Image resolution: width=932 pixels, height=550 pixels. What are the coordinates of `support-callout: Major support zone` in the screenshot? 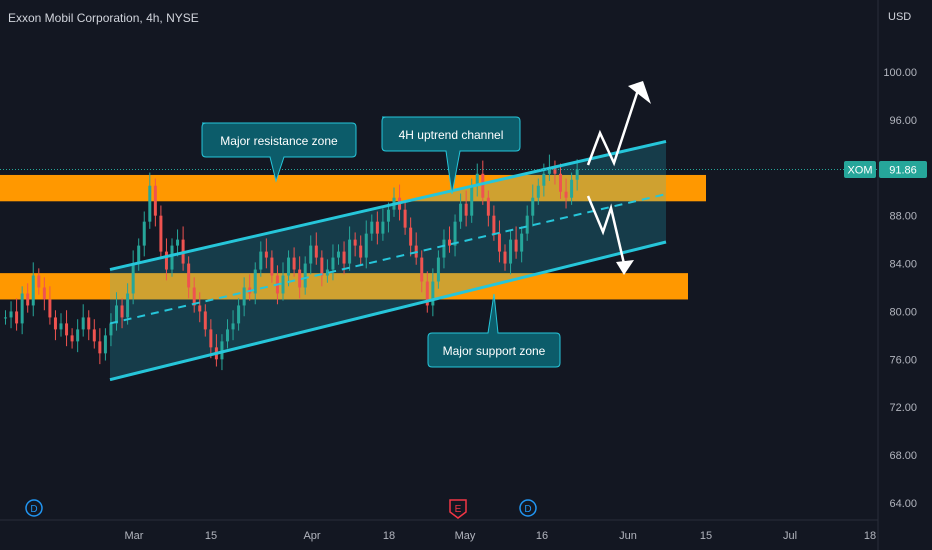 It's located at (494, 330).